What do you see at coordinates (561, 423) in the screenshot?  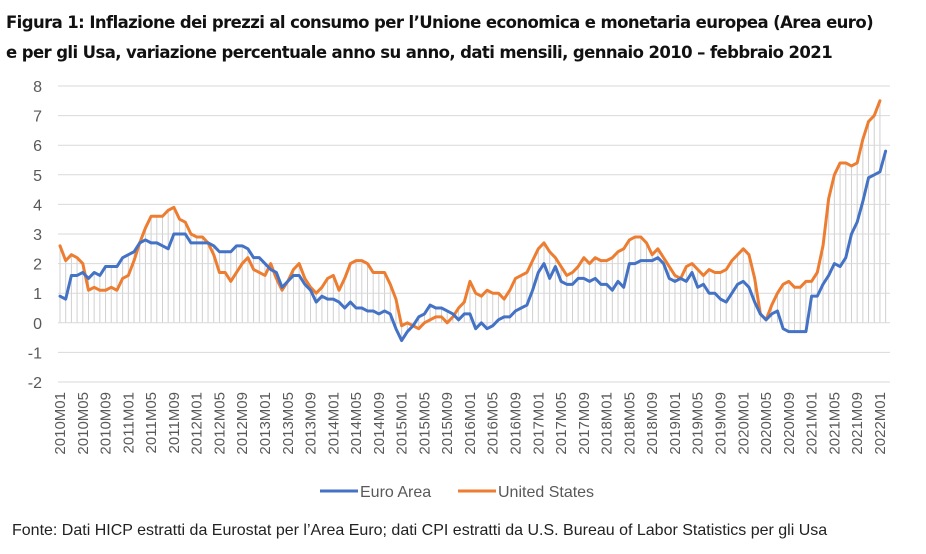 I see `x-tick-label: 2017M05` at bounding box center [561, 423].